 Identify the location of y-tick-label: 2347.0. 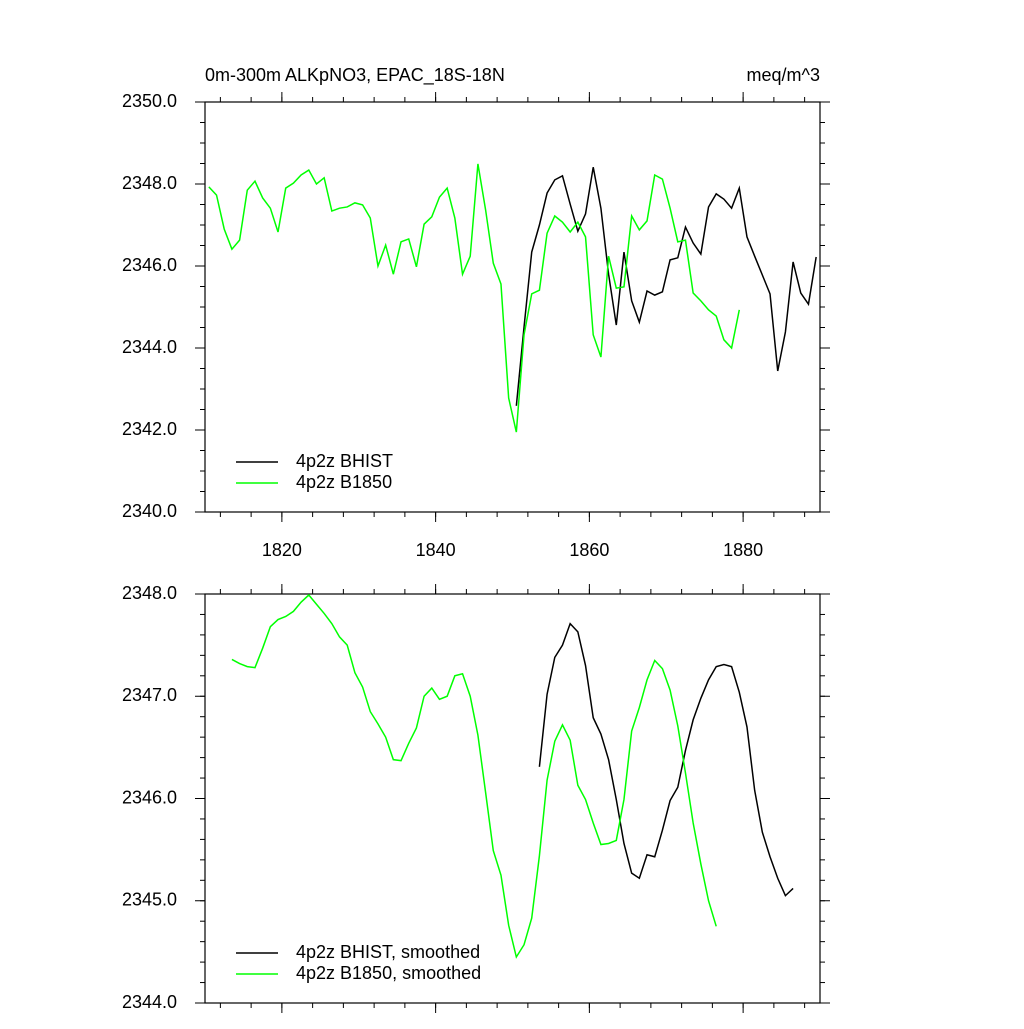
(149, 695).